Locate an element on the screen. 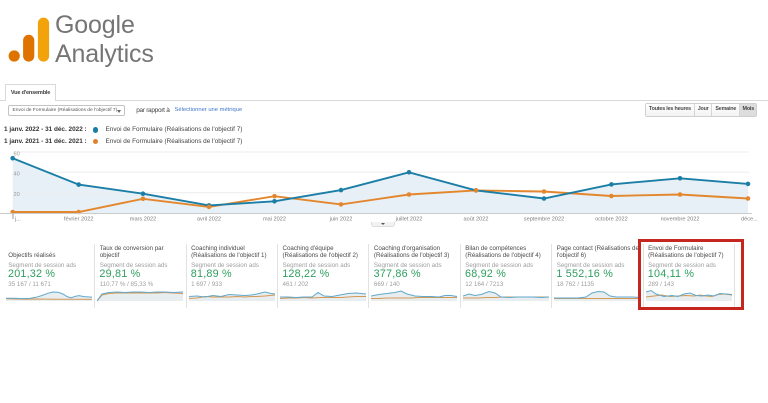  svg-text: mars 2022 is located at coordinates (143, 220).